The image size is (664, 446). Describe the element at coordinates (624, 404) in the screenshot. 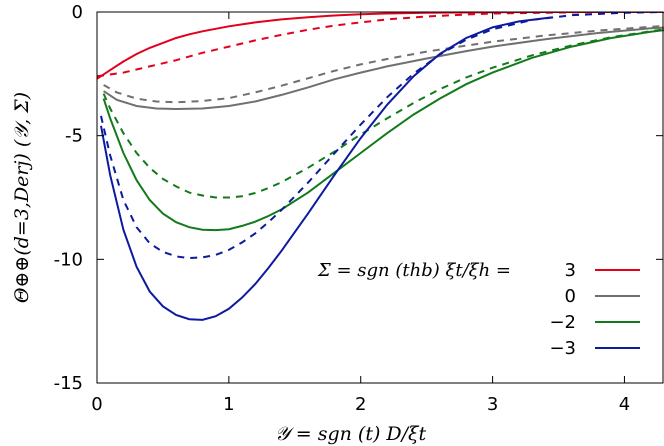

I see `x-tick-label: 4` at that location.